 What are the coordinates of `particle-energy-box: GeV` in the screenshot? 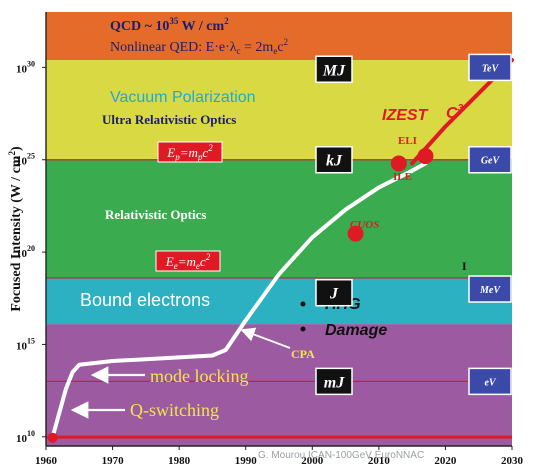 It's located at (490, 159).